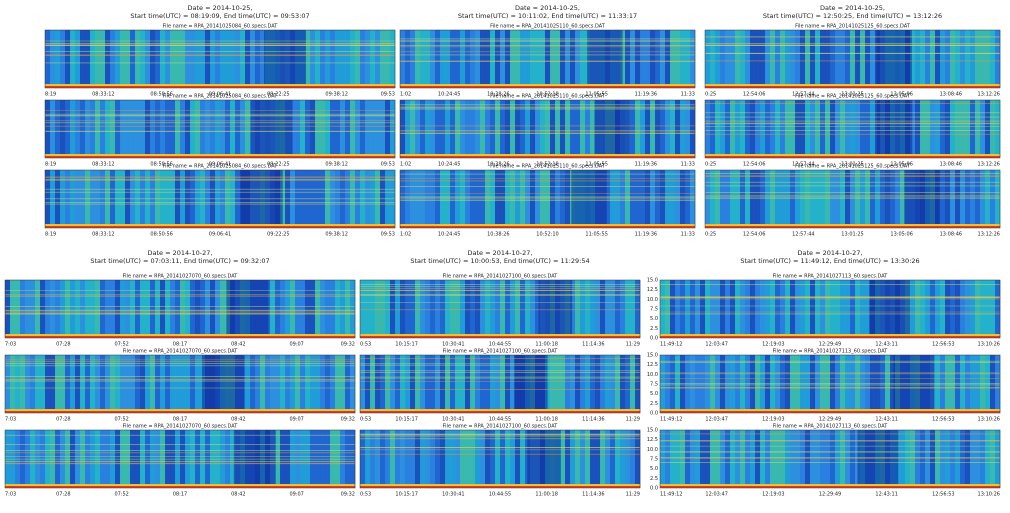 This screenshot has width=1010, height=513. I want to click on x-tick-label: 13:01:25, so click(852, 95).